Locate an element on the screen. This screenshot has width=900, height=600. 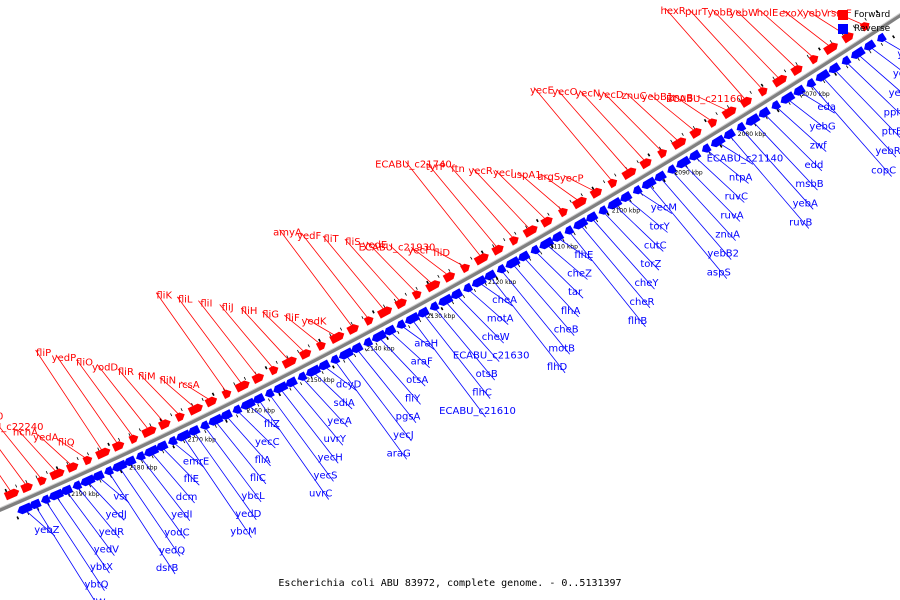
forward-gene-yecO is located at coordinates (629, 173).